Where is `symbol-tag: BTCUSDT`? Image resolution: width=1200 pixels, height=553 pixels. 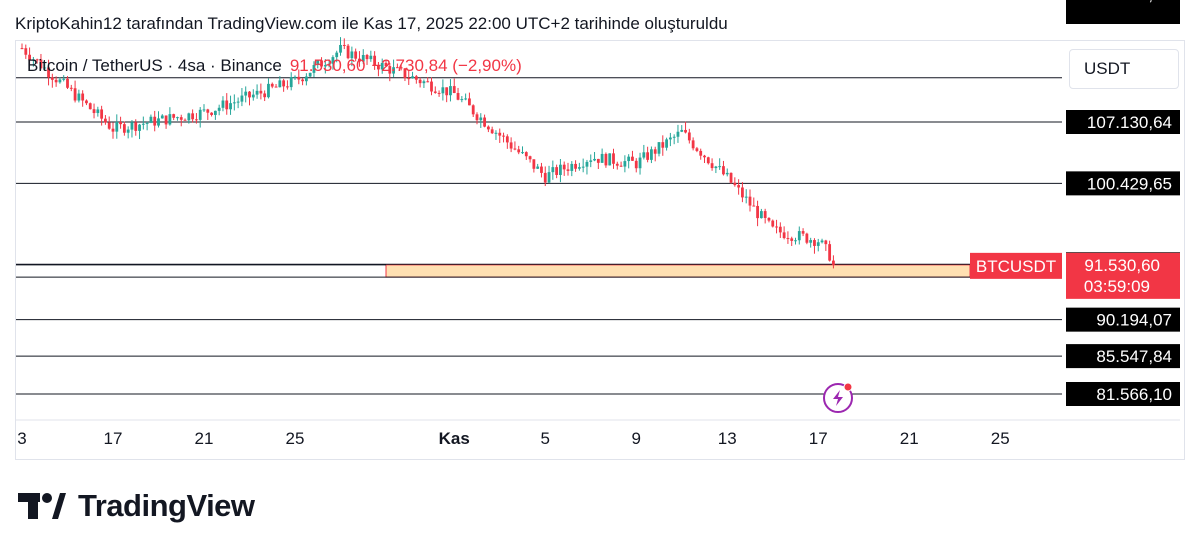 symbol-tag: BTCUSDT is located at coordinates (1016, 266).